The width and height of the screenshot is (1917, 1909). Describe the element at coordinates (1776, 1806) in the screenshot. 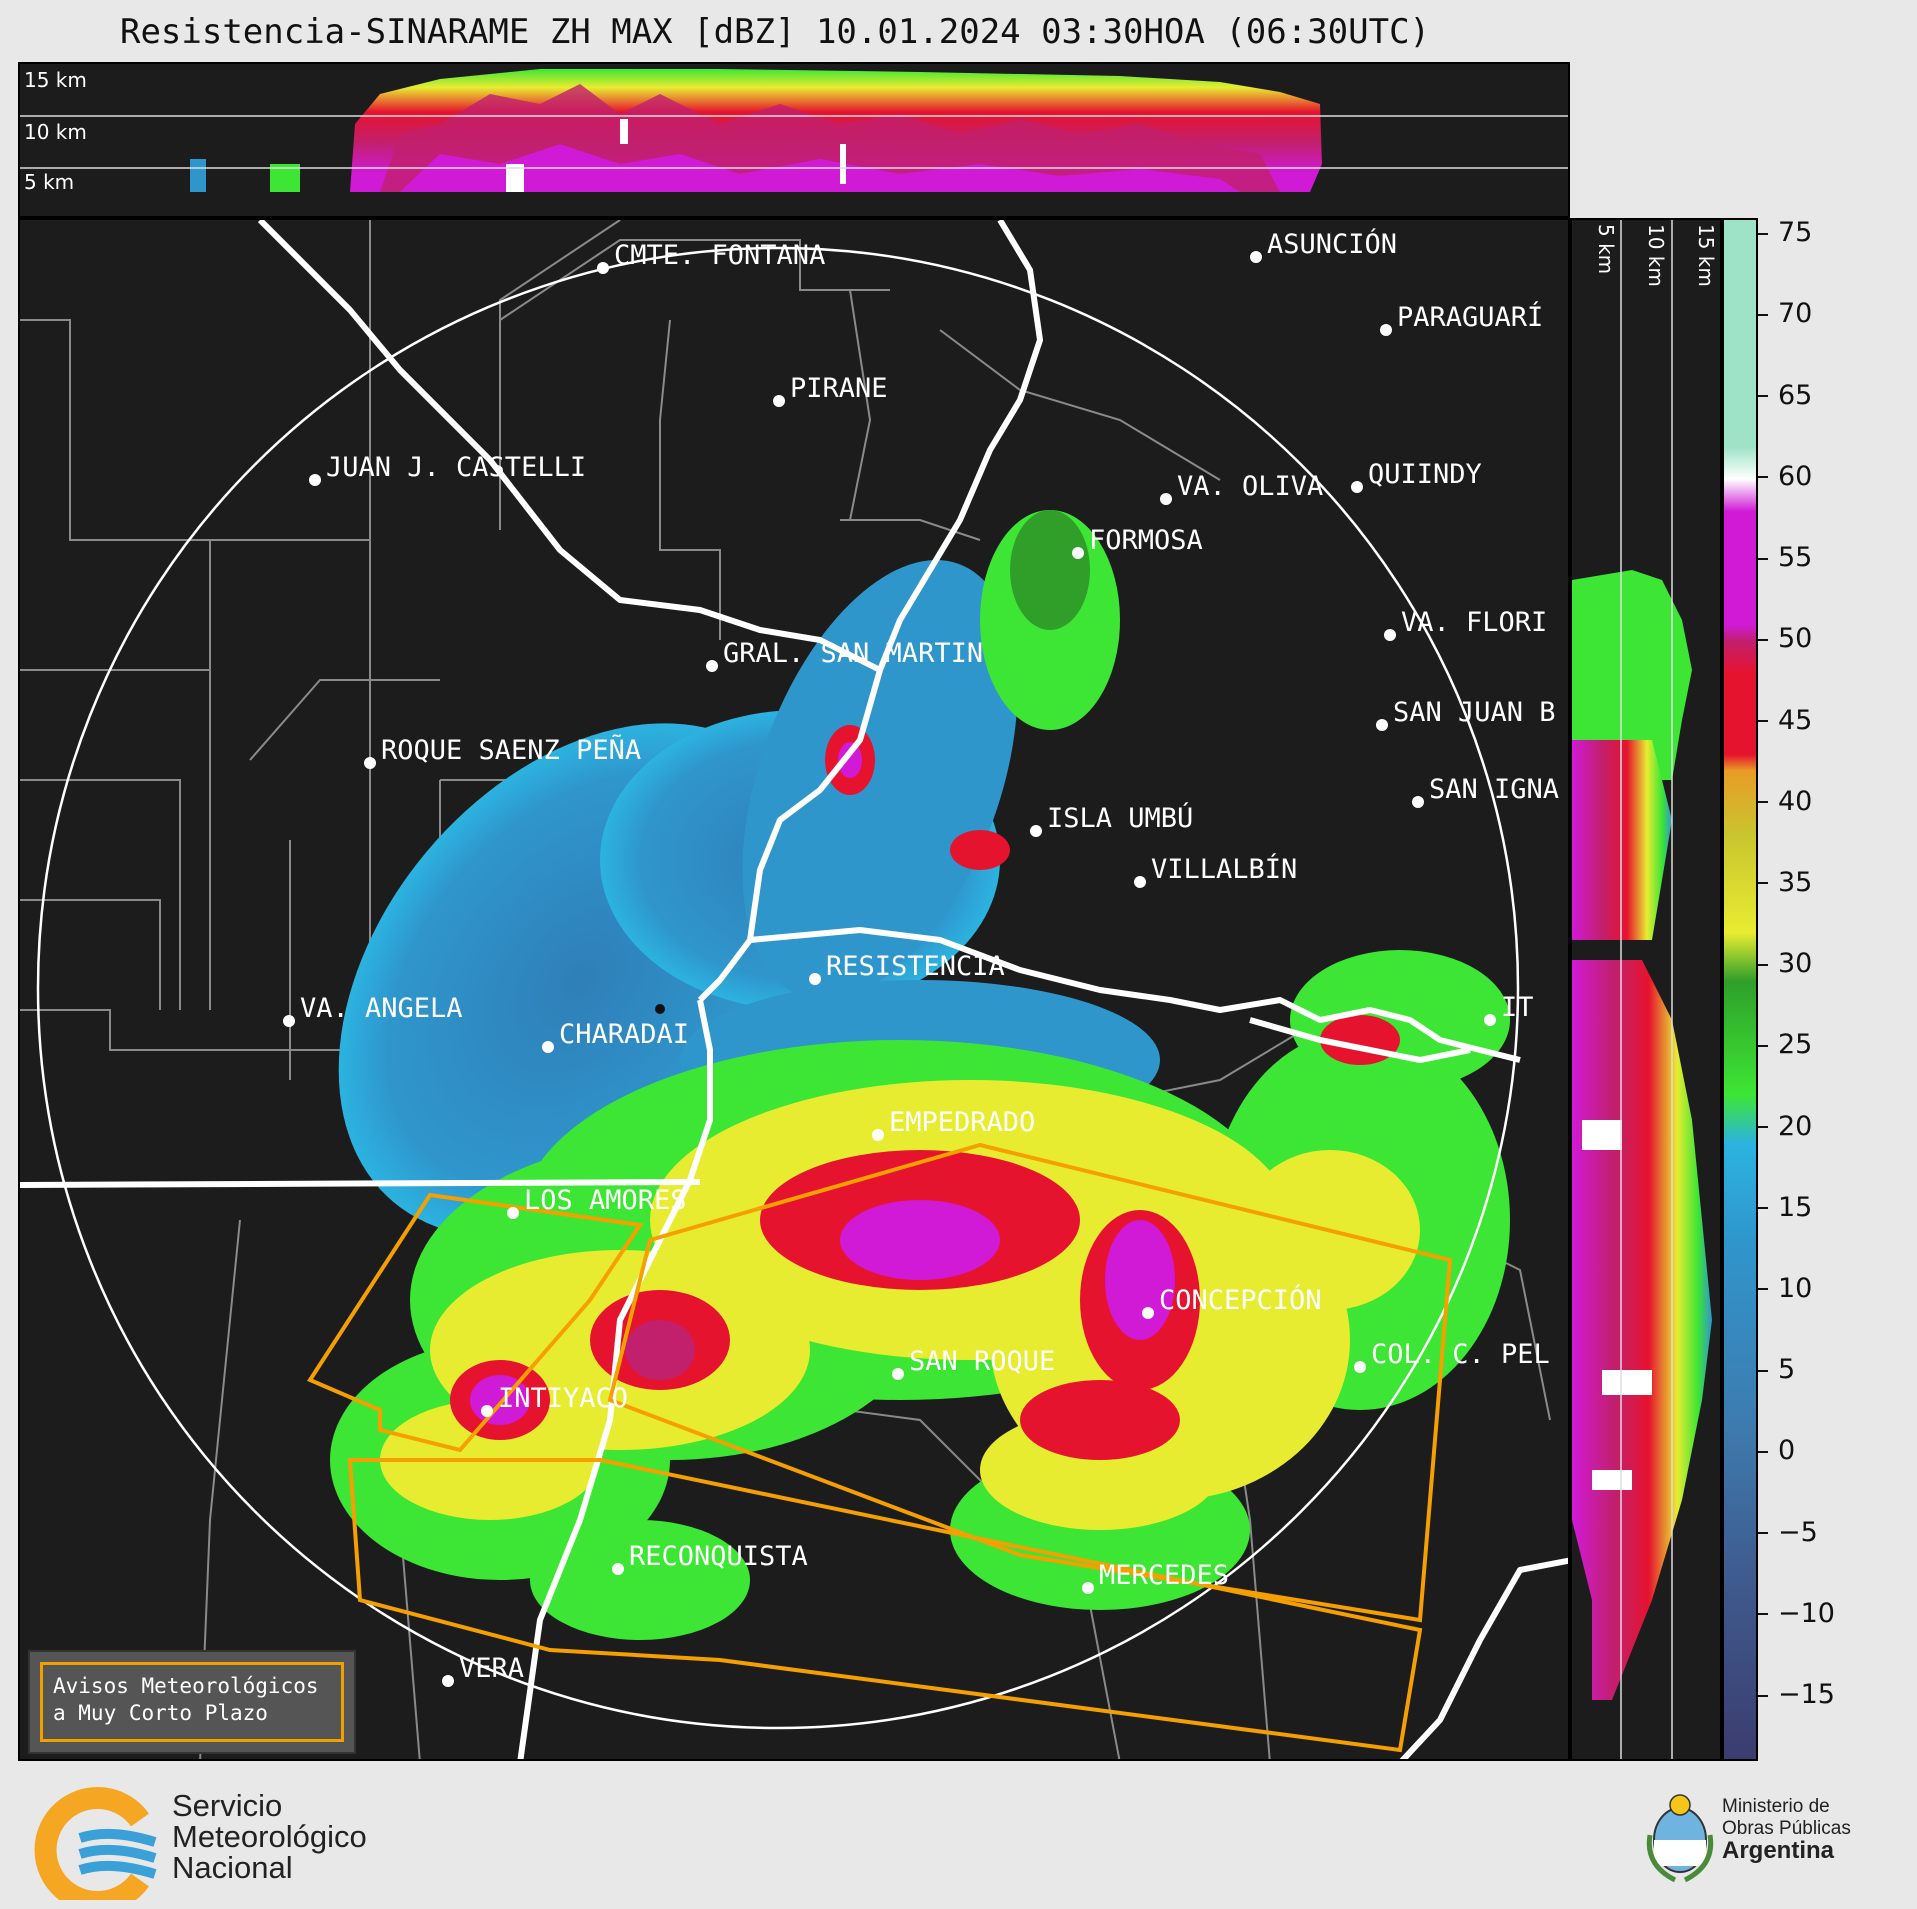

I see `ministry-line1: Ministerio de` at that location.